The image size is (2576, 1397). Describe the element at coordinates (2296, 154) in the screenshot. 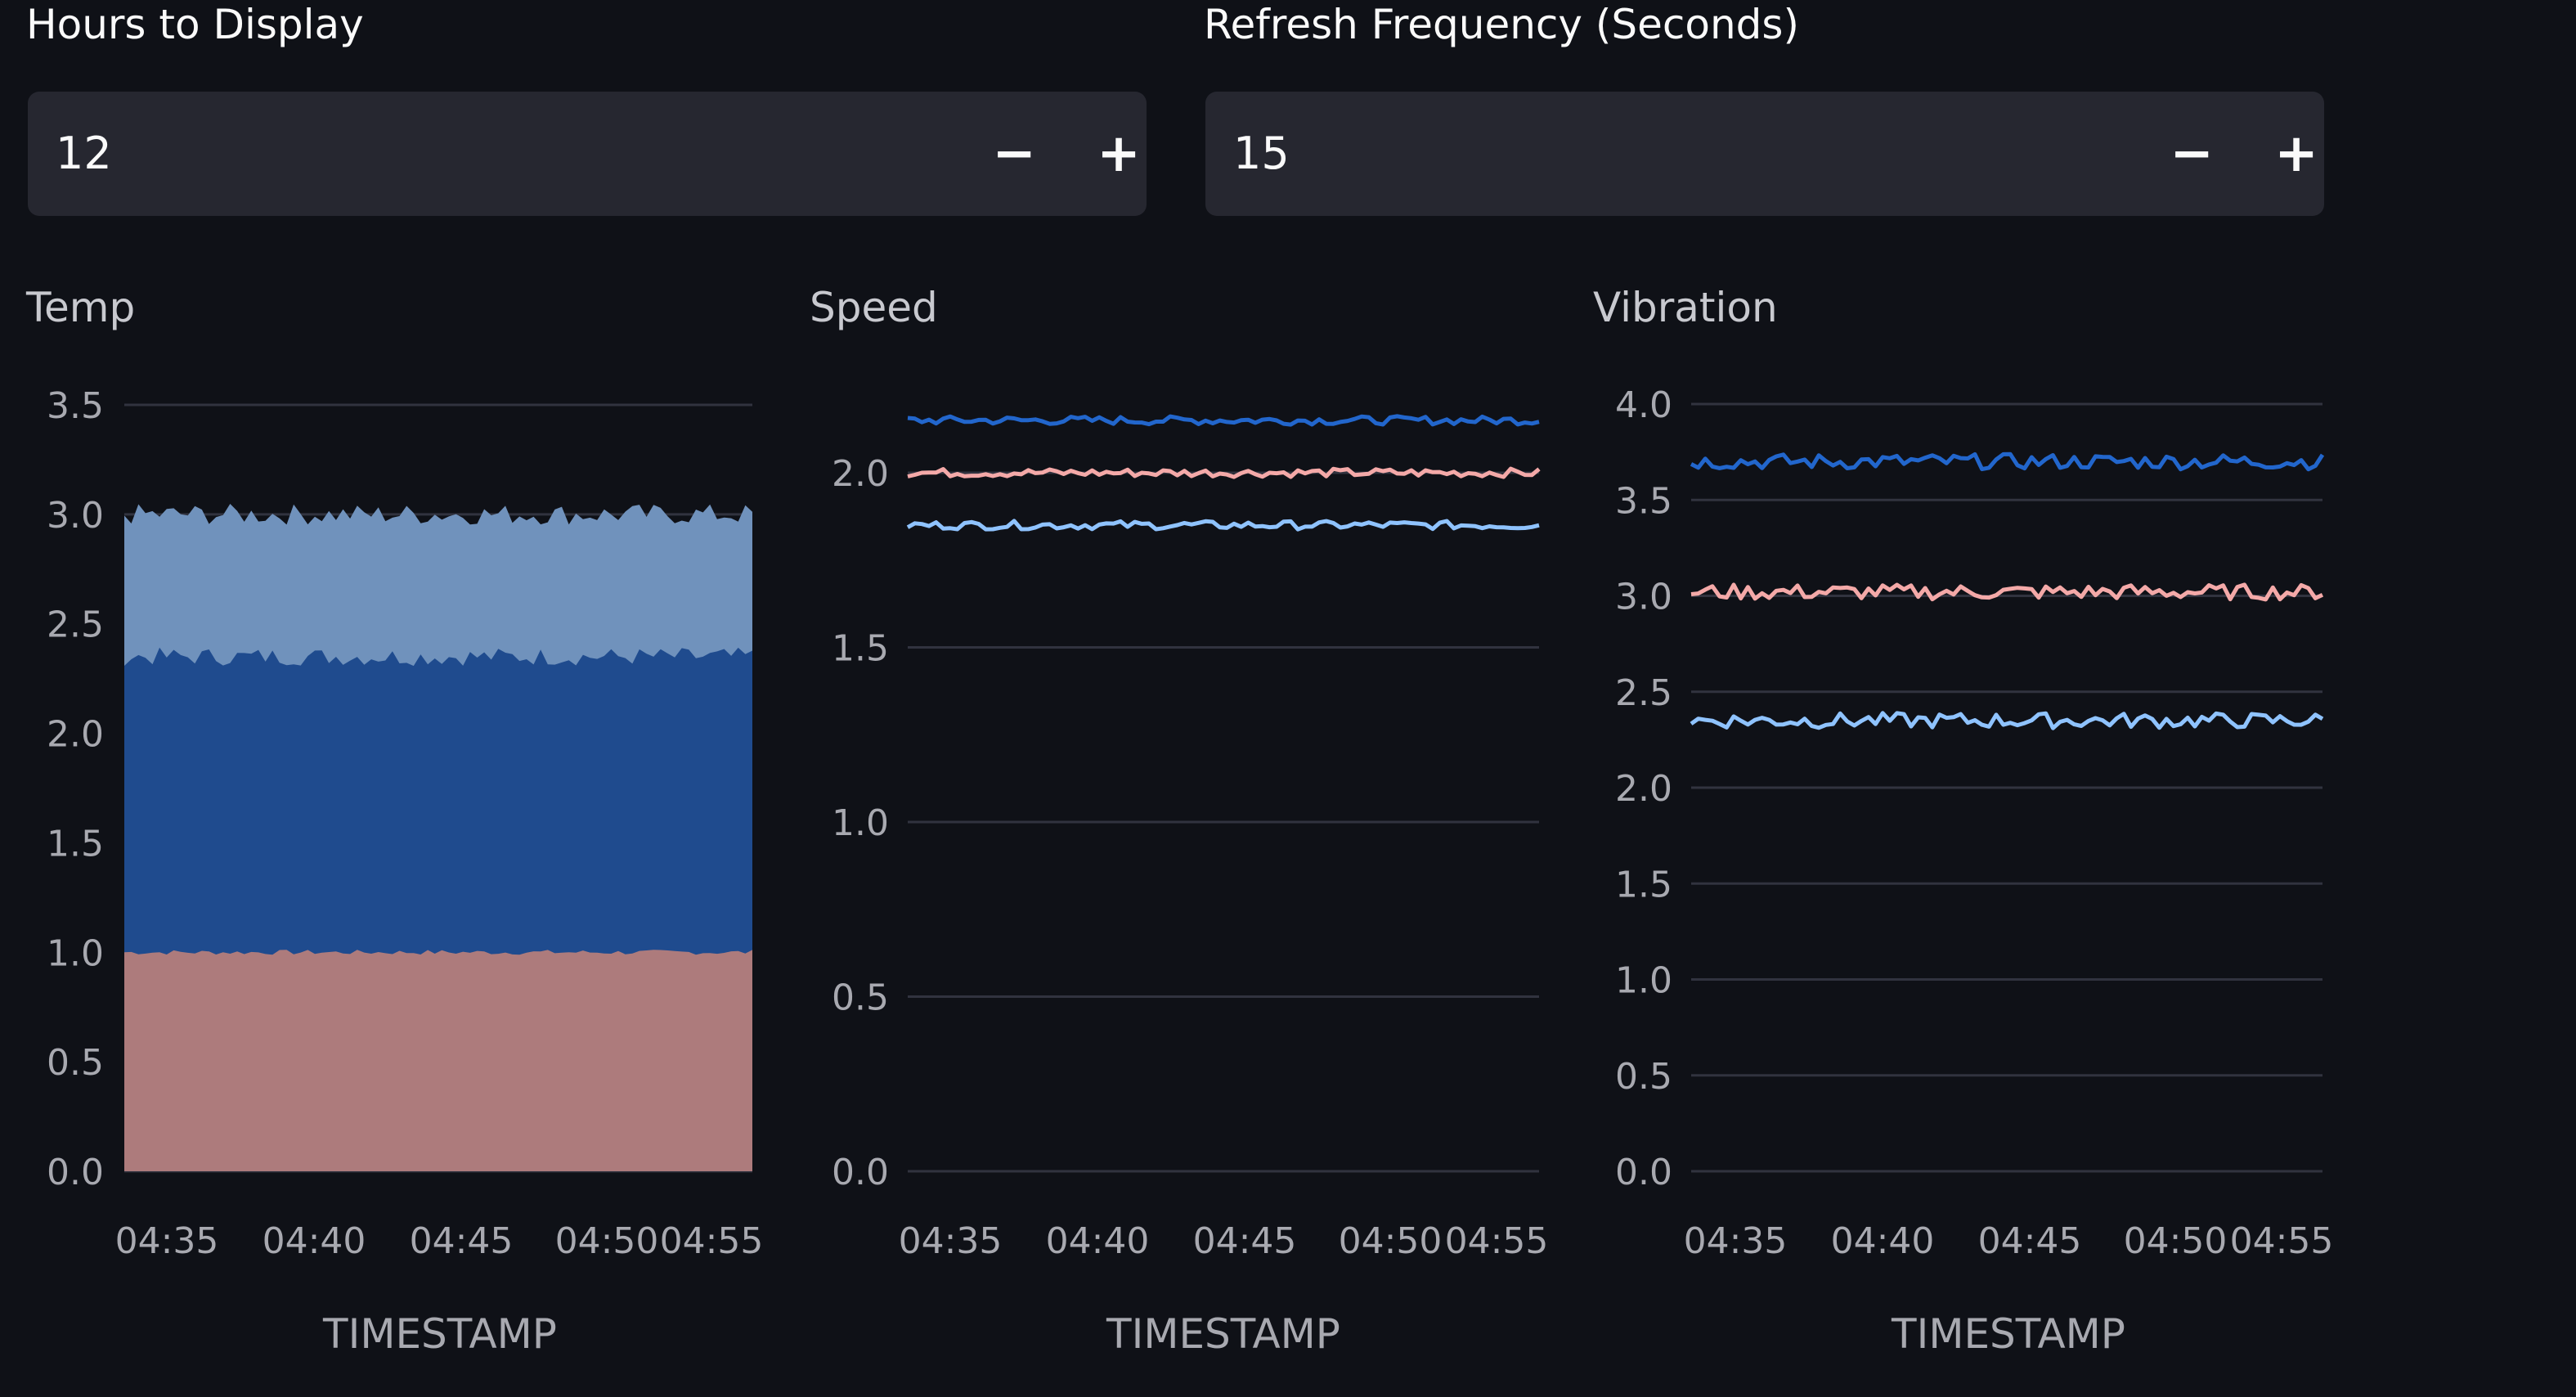

I see `refresh-increment-button: +` at that location.